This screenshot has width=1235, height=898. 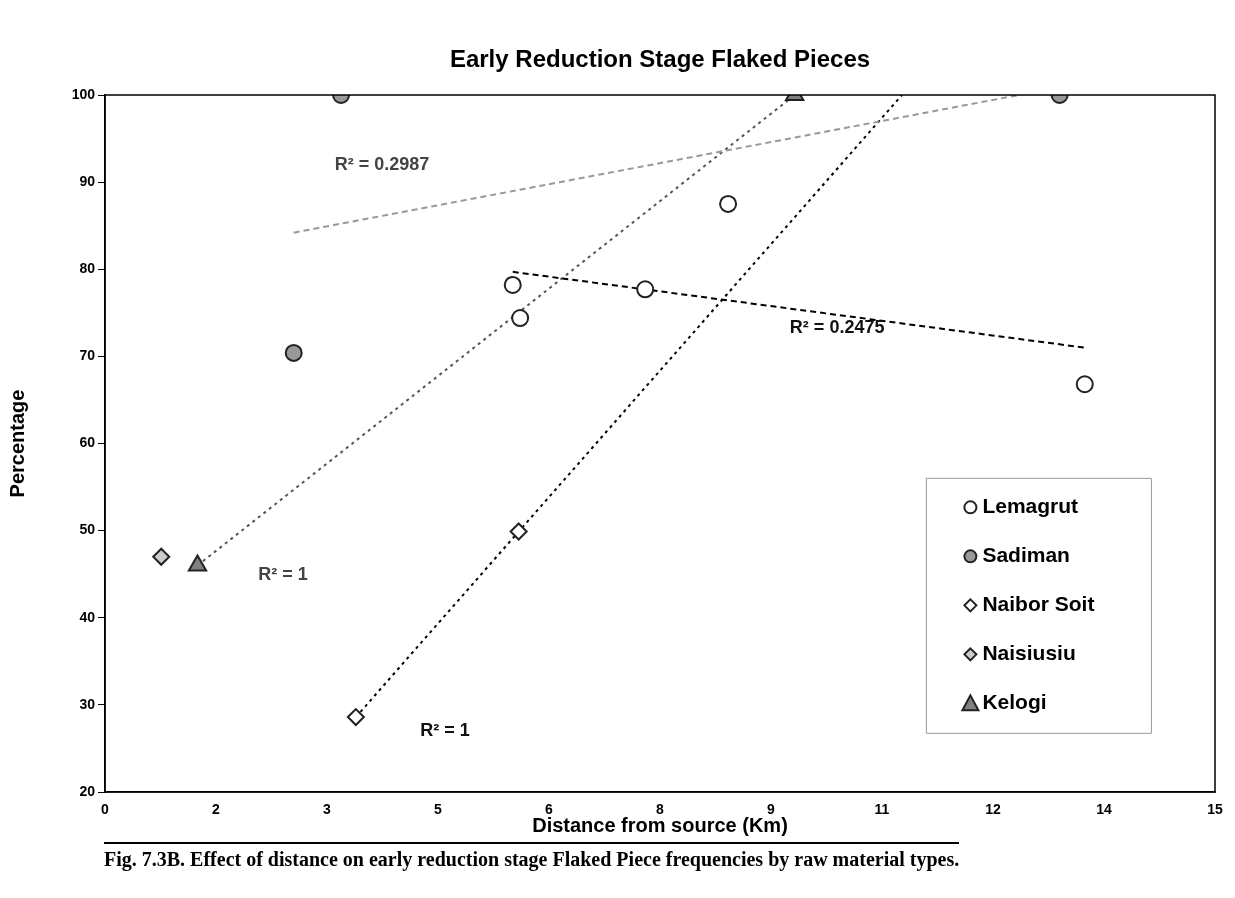 What do you see at coordinates (327, 809) in the screenshot?
I see `x-tick-label: 3` at bounding box center [327, 809].